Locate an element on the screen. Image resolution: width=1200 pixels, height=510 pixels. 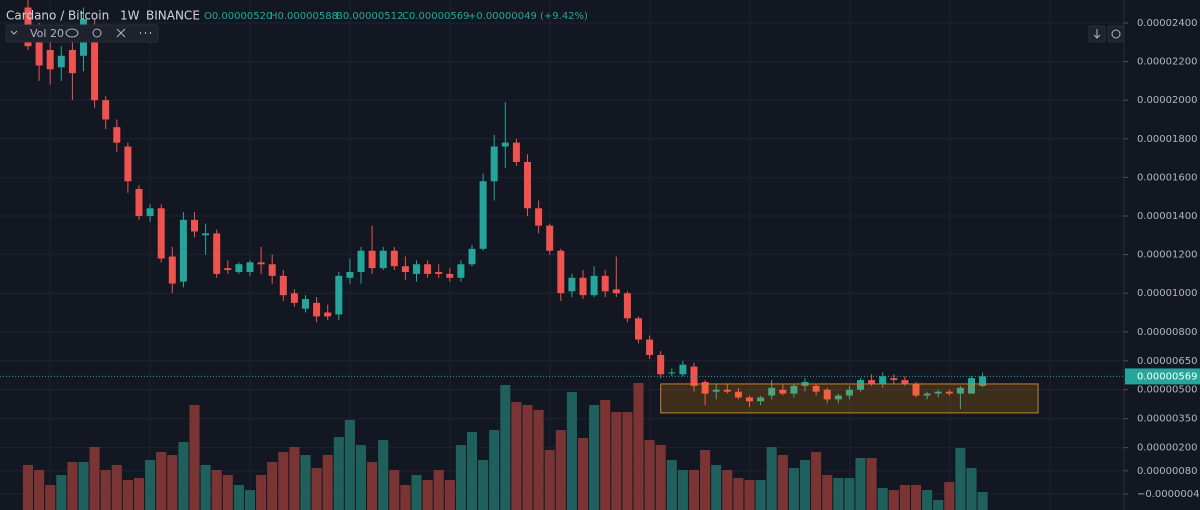
last-price-badge is located at coordinates (1162, 376).